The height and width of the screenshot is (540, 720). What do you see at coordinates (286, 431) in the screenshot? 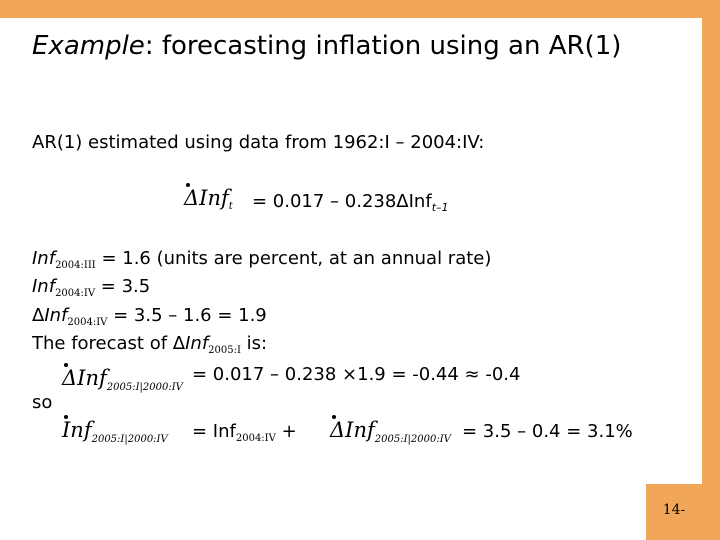
I see `level-mid-plus: +` at bounding box center [286, 431].